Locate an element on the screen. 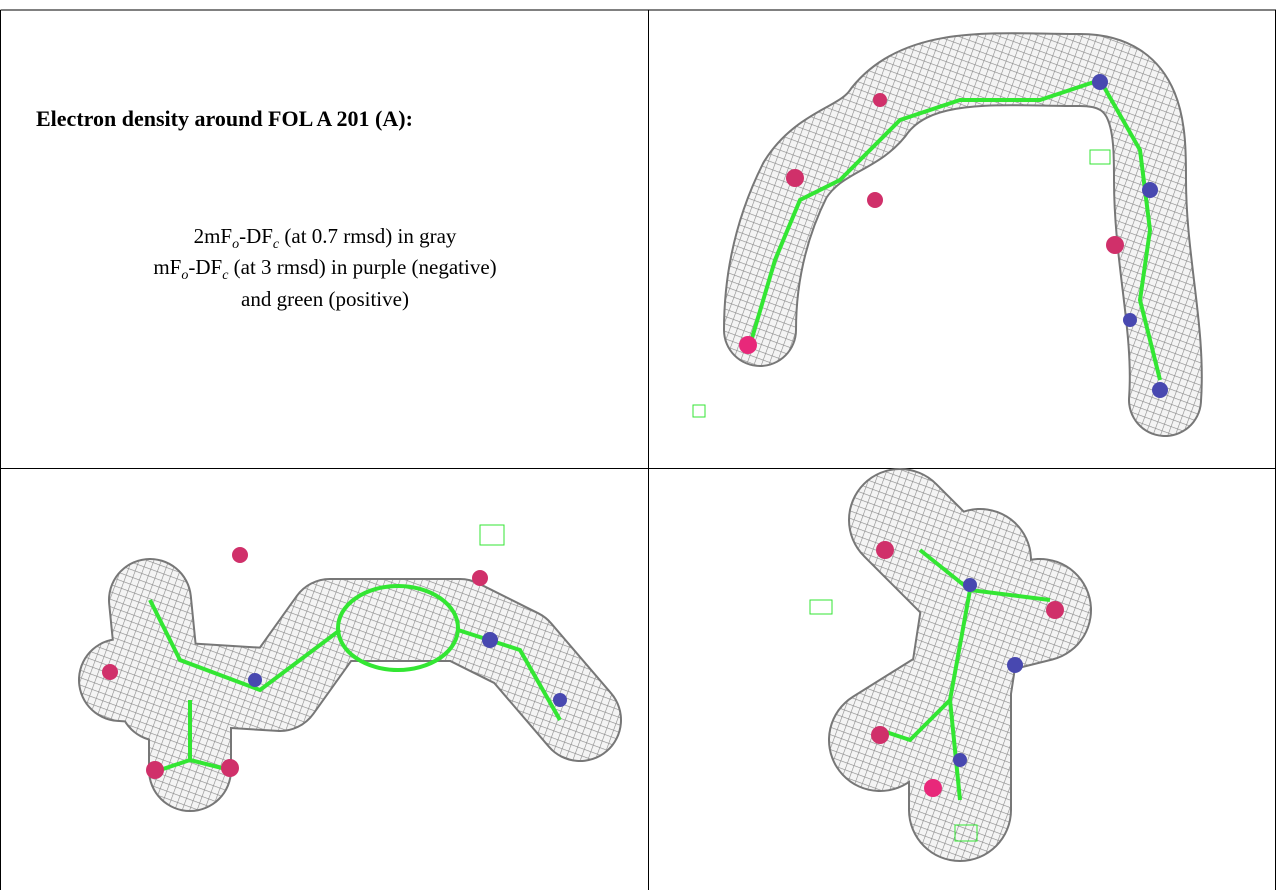 The width and height of the screenshot is (1276, 890). caption-text: mF is located at coordinates (167, 267).